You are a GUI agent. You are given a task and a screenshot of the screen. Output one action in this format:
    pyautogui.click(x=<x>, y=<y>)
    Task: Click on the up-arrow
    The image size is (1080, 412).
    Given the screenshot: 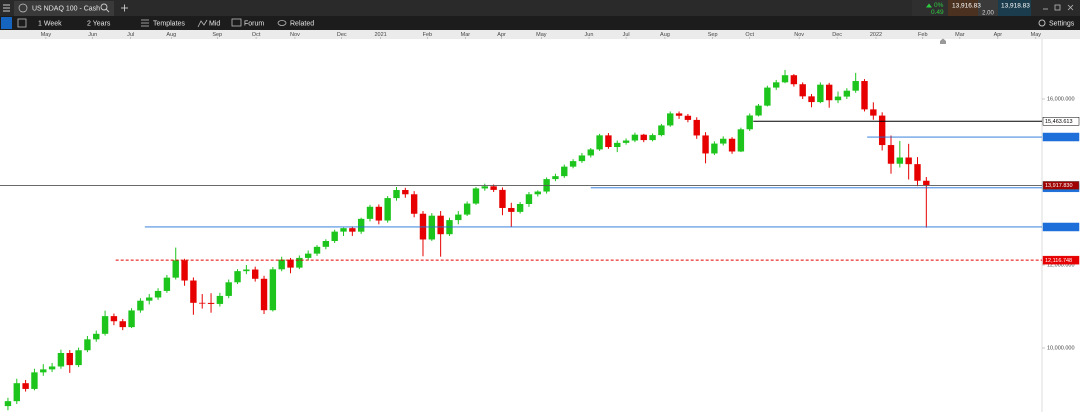 What is the action you would take?
    pyautogui.click(x=929, y=5)
    